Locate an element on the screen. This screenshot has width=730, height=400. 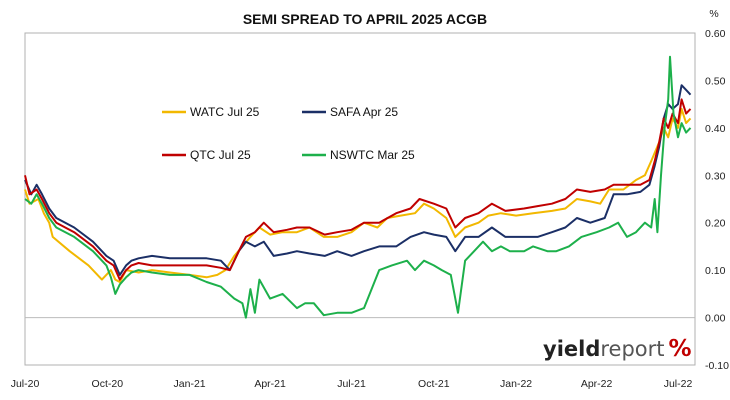
y-tick-label: -0.10 is located at coordinates (717, 366).